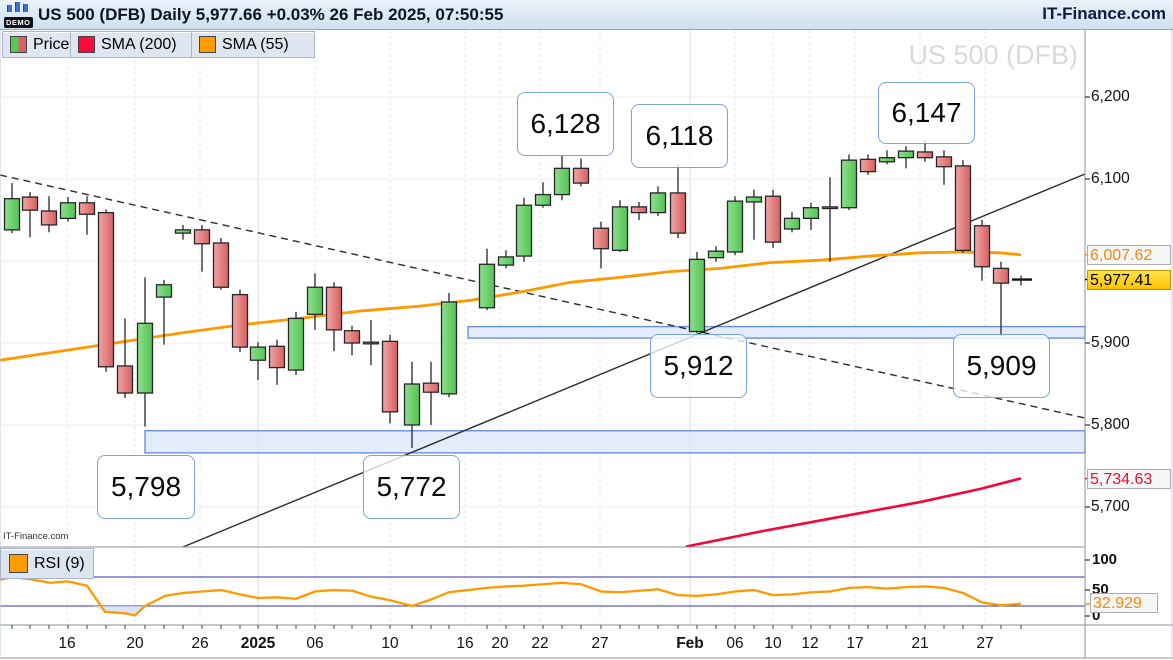 This screenshot has width=1173, height=660. What do you see at coordinates (19, 15) in the screenshot?
I see `broker-logo: DEMO` at bounding box center [19, 15].